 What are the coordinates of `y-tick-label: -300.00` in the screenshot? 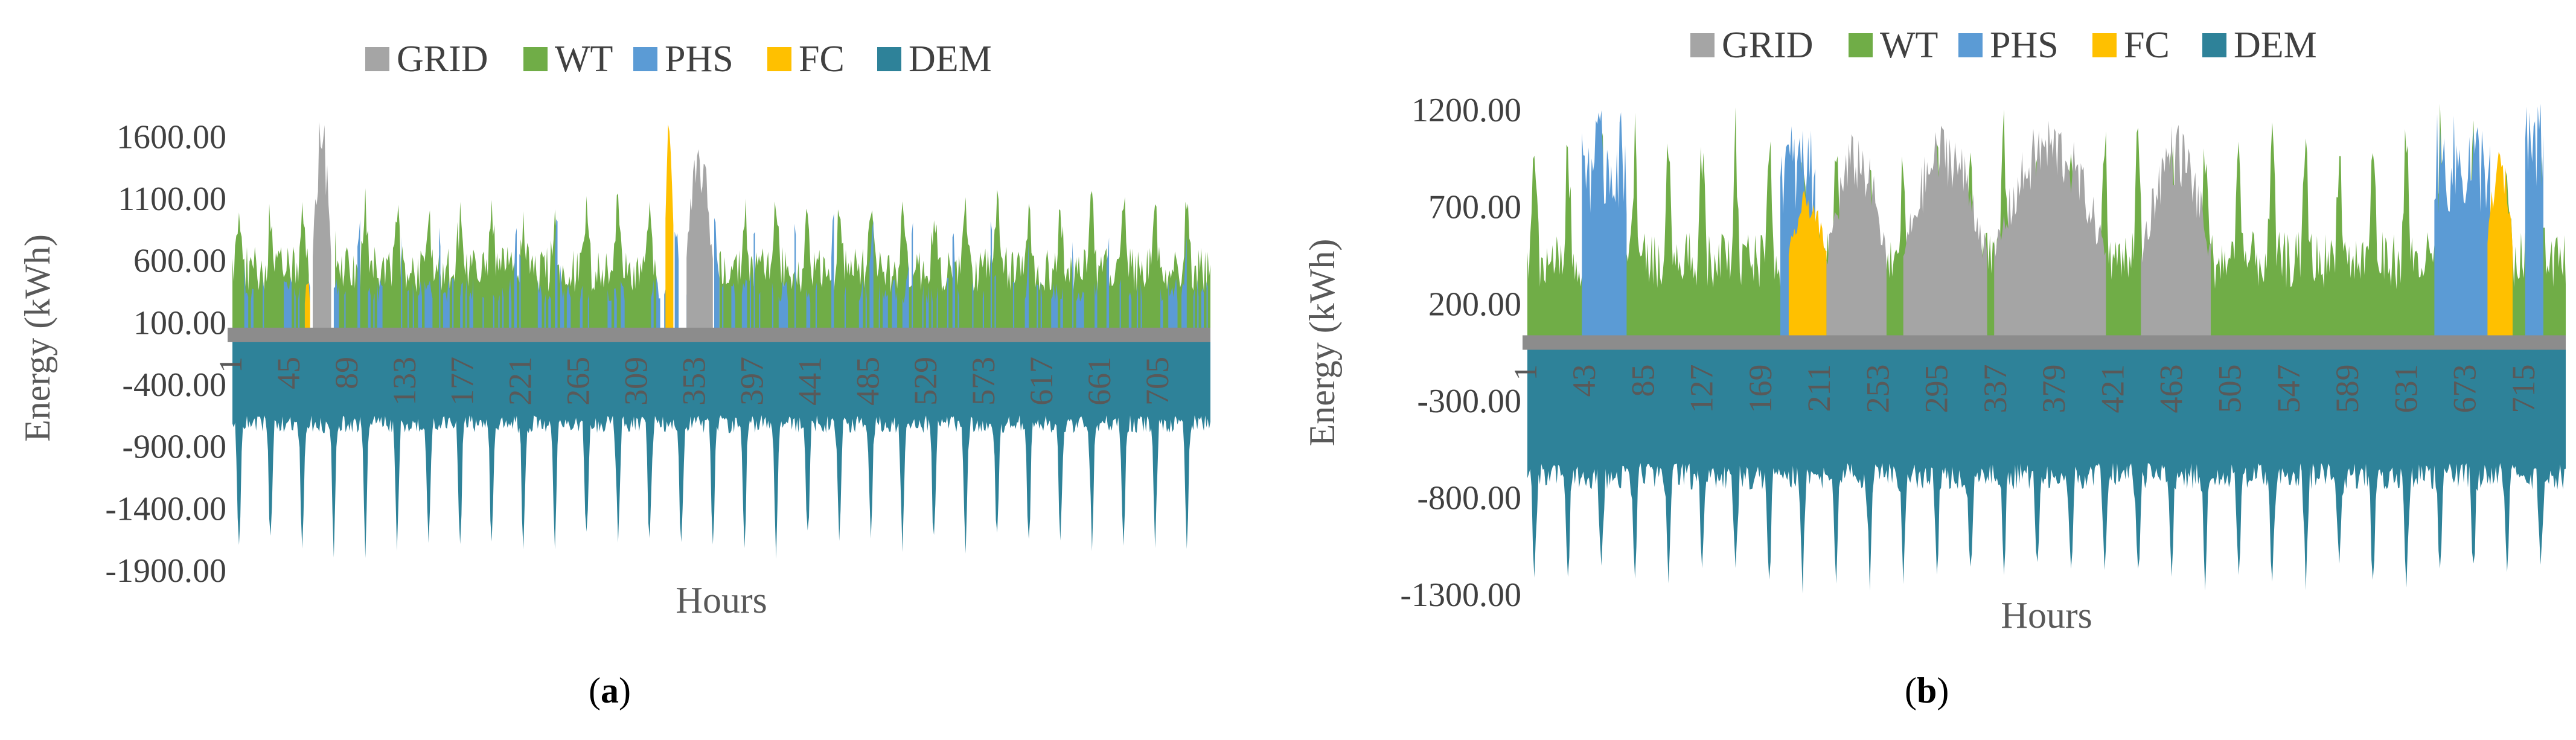 It's located at (1469, 401).